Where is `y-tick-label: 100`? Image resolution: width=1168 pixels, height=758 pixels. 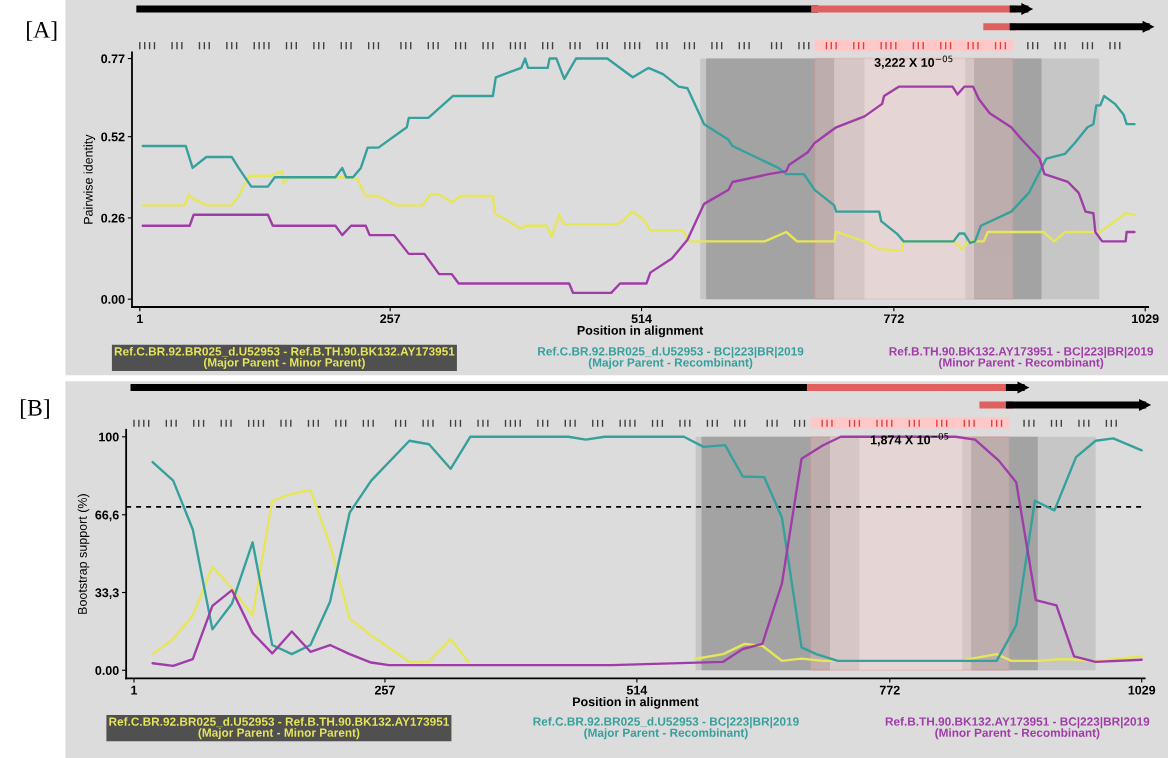
y-tick-label: 100 is located at coordinates (109, 437).